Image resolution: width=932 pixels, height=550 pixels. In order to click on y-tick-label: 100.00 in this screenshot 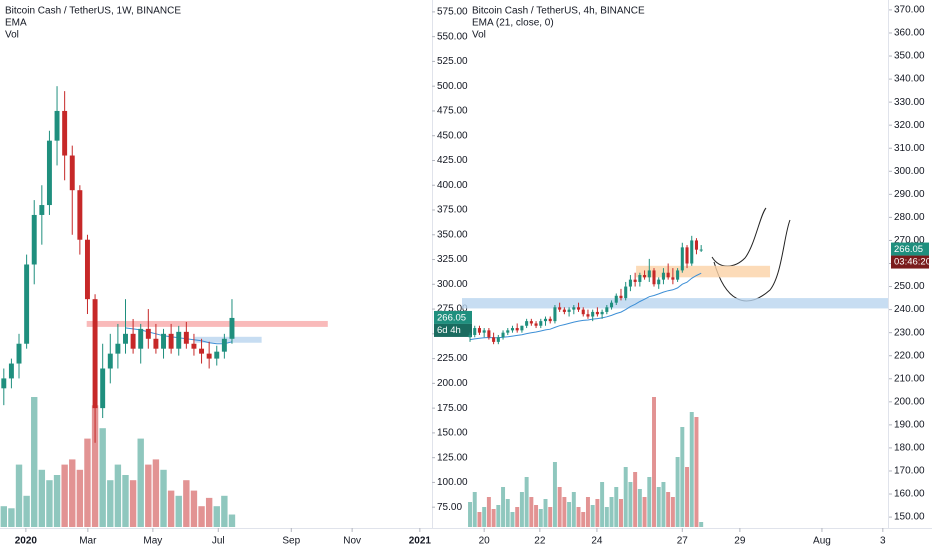, I will do `click(452, 482)`.